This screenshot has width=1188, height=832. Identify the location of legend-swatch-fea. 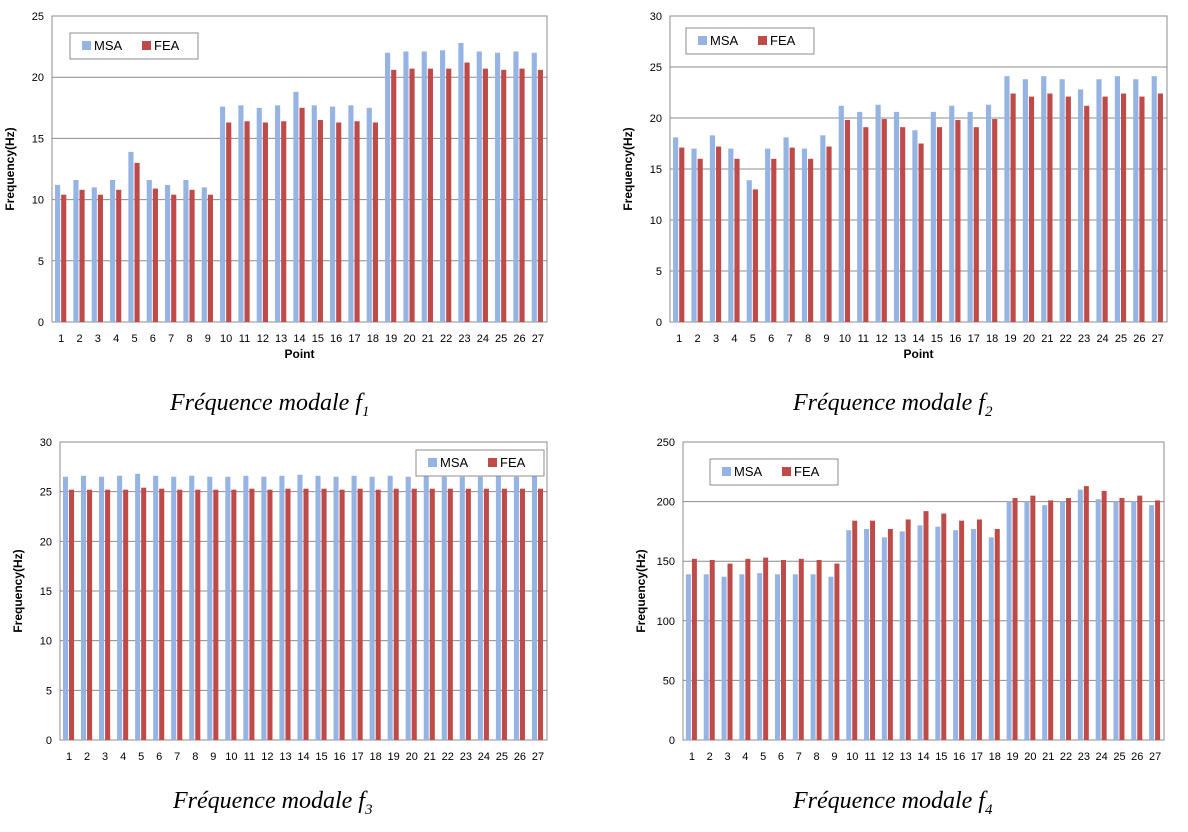
(786, 471).